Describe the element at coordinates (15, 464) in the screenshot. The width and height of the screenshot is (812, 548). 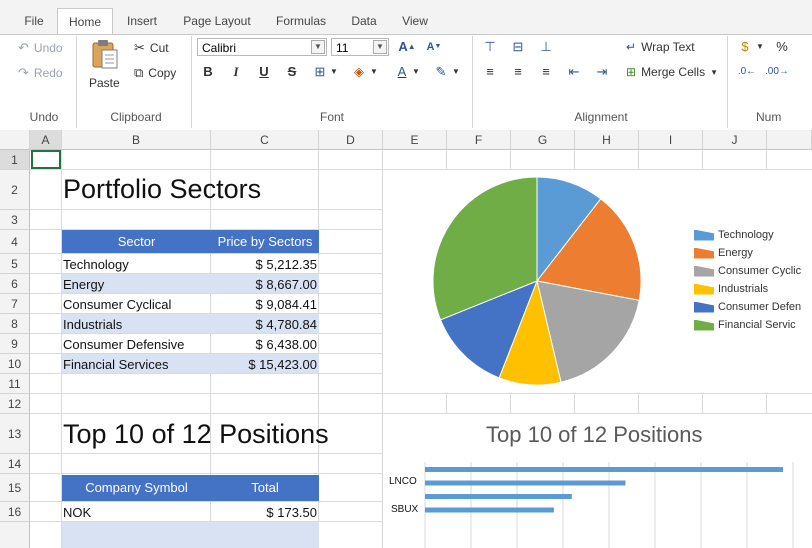
I see `row-header: 14` at that location.